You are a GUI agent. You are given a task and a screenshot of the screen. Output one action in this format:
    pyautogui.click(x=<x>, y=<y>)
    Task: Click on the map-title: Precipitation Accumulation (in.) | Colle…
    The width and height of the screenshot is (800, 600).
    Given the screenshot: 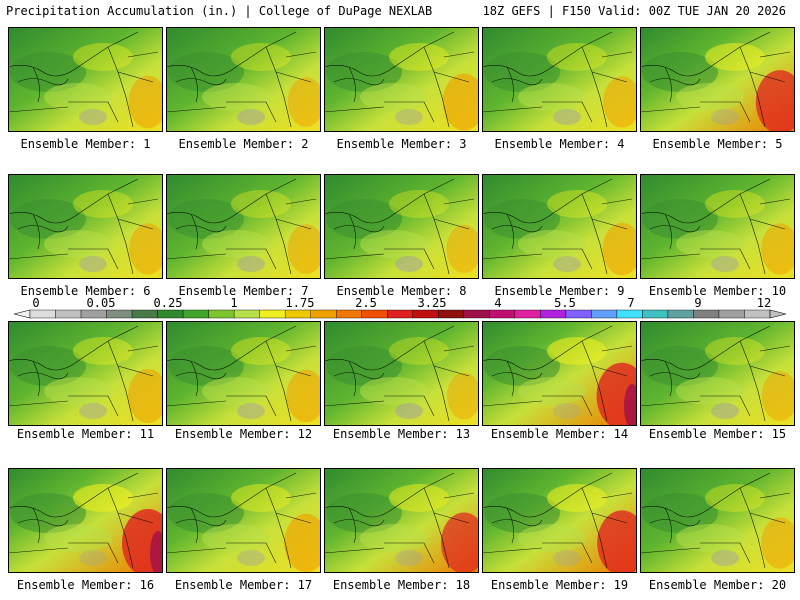 What is the action you would take?
    pyautogui.click(x=219, y=11)
    